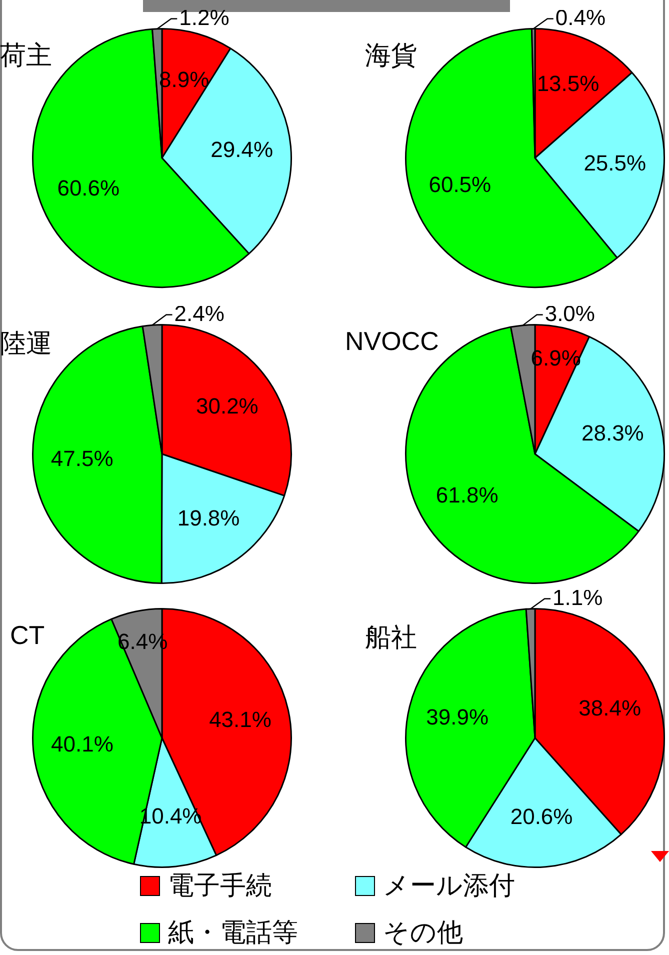 This screenshot has height=955, width=669. I want to click on legend-label: その他, so click(423, 932).